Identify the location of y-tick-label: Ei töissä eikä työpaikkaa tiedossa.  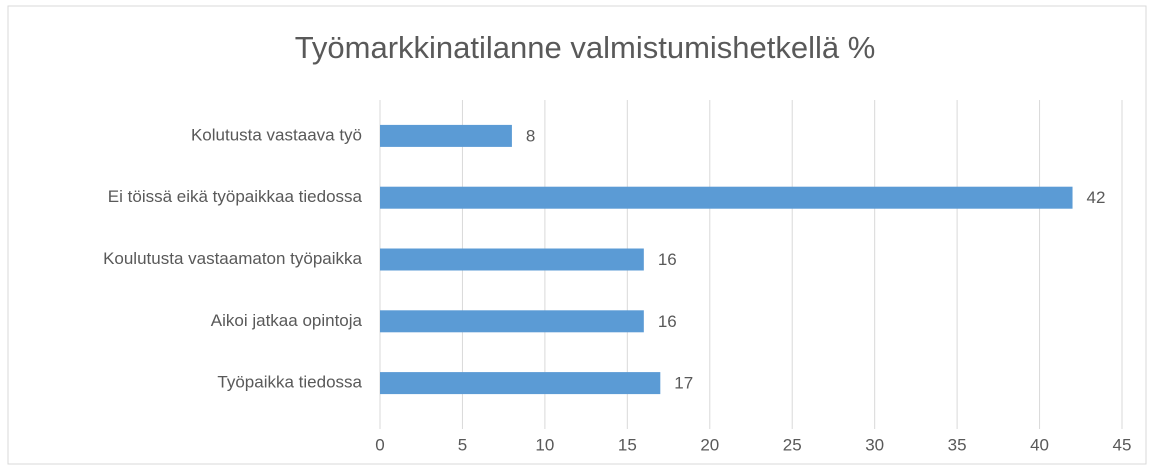
(235, 196).